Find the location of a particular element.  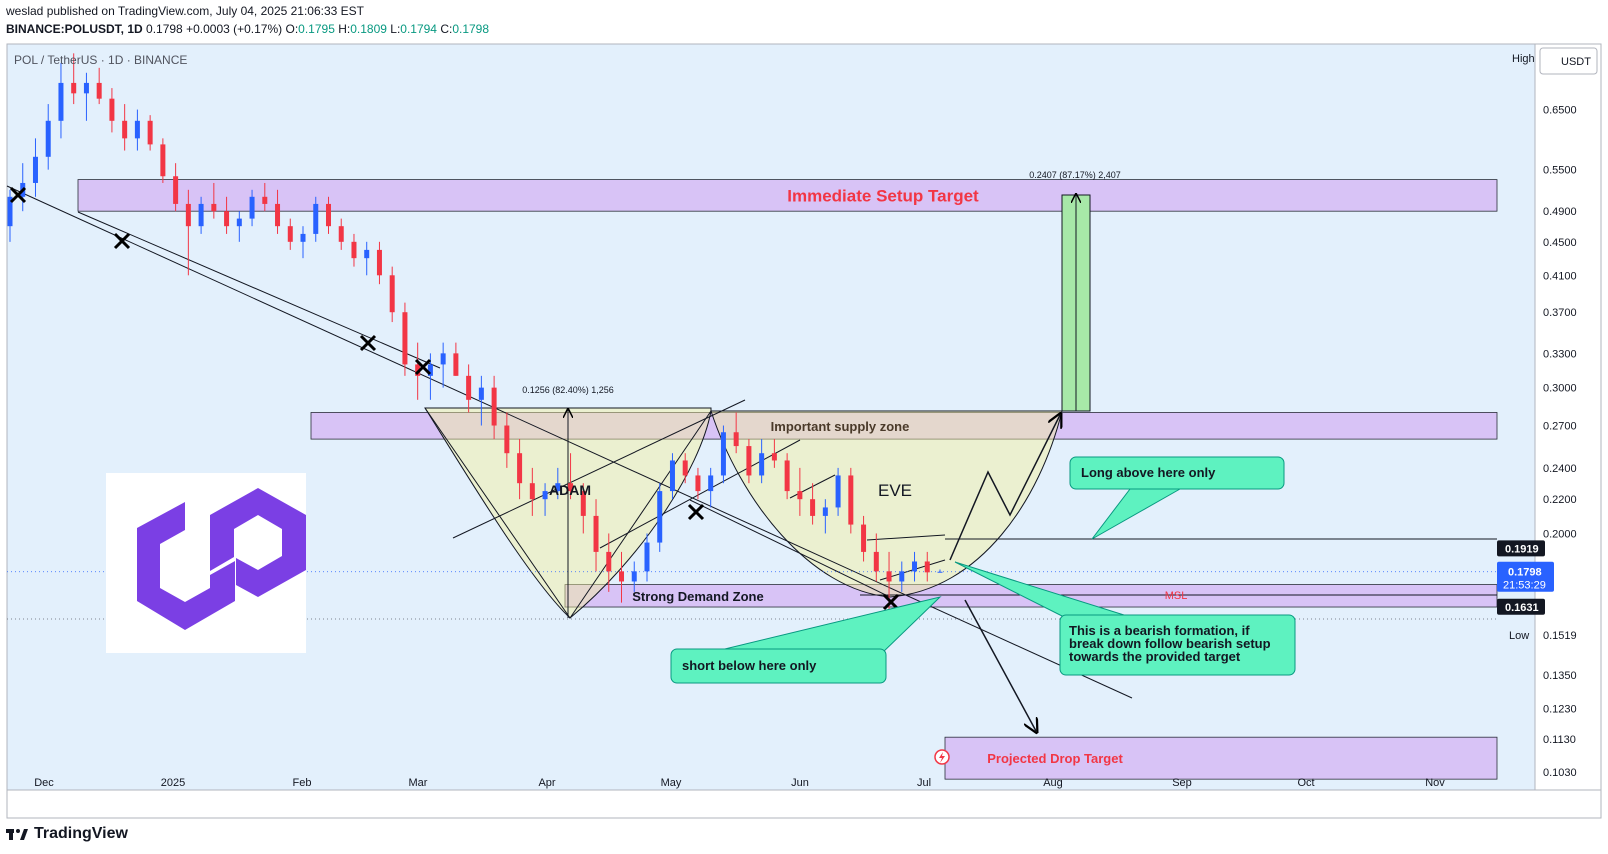

price-tag-current is located at coordinates (1525, 576).